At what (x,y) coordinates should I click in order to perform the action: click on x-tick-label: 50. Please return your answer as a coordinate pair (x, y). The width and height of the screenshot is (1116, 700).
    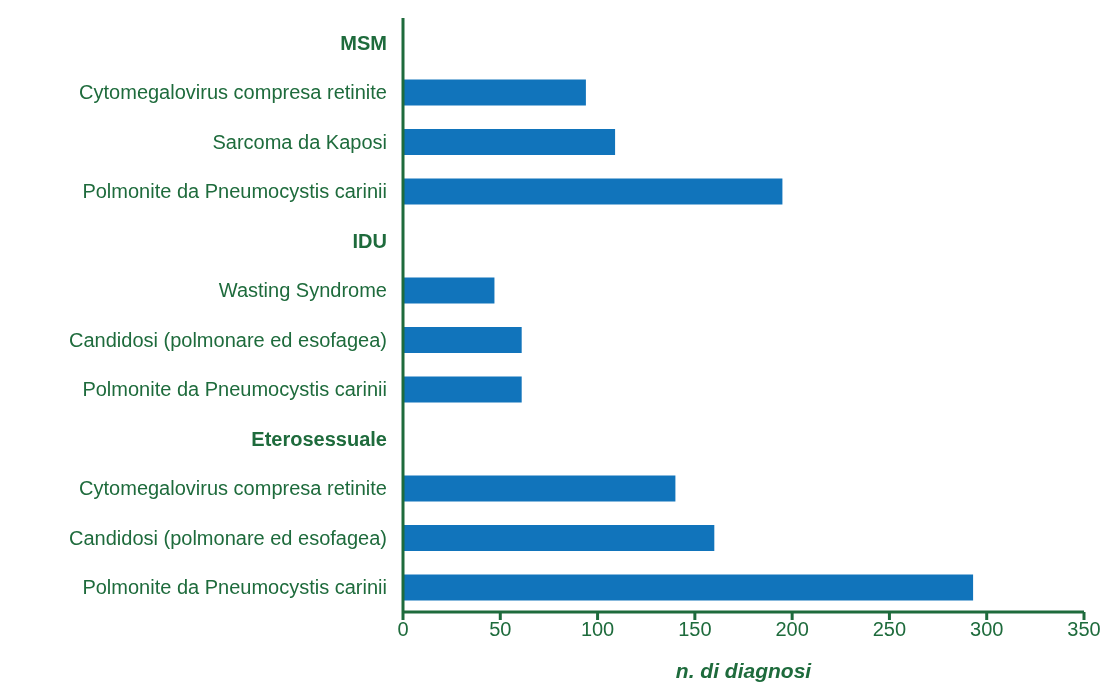
    Looking at the image, I should click on (500, 629).